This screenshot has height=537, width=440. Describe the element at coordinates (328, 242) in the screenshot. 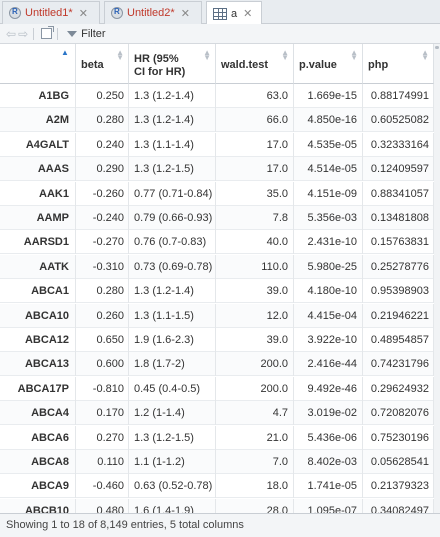

I see `table-cell: 2.431e-10` at that location.